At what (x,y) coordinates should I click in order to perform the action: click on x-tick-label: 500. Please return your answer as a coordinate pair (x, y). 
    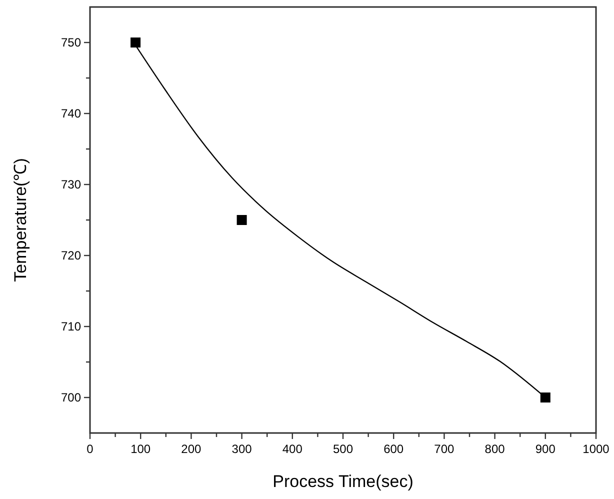
    Looking at the image, I should click on (343, 449).